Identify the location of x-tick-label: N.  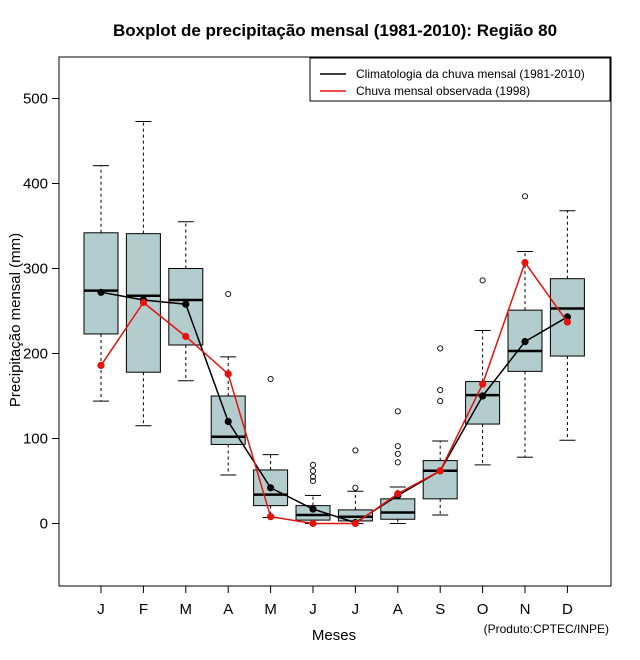
(525, 609).